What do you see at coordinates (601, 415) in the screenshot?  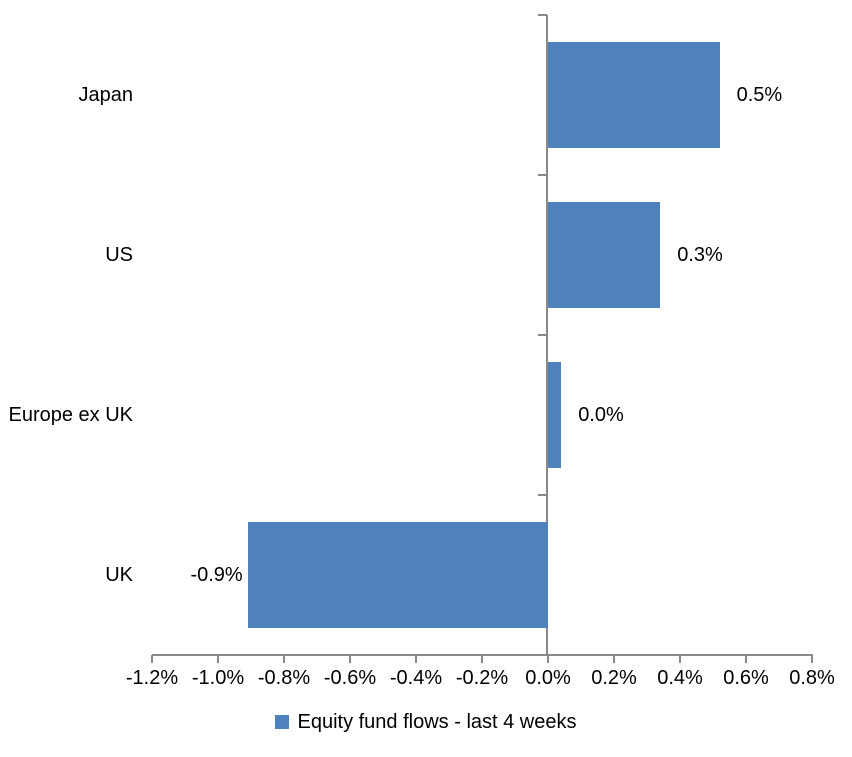 I see `data-label: 0.0%` at bounding box center [601, 415].